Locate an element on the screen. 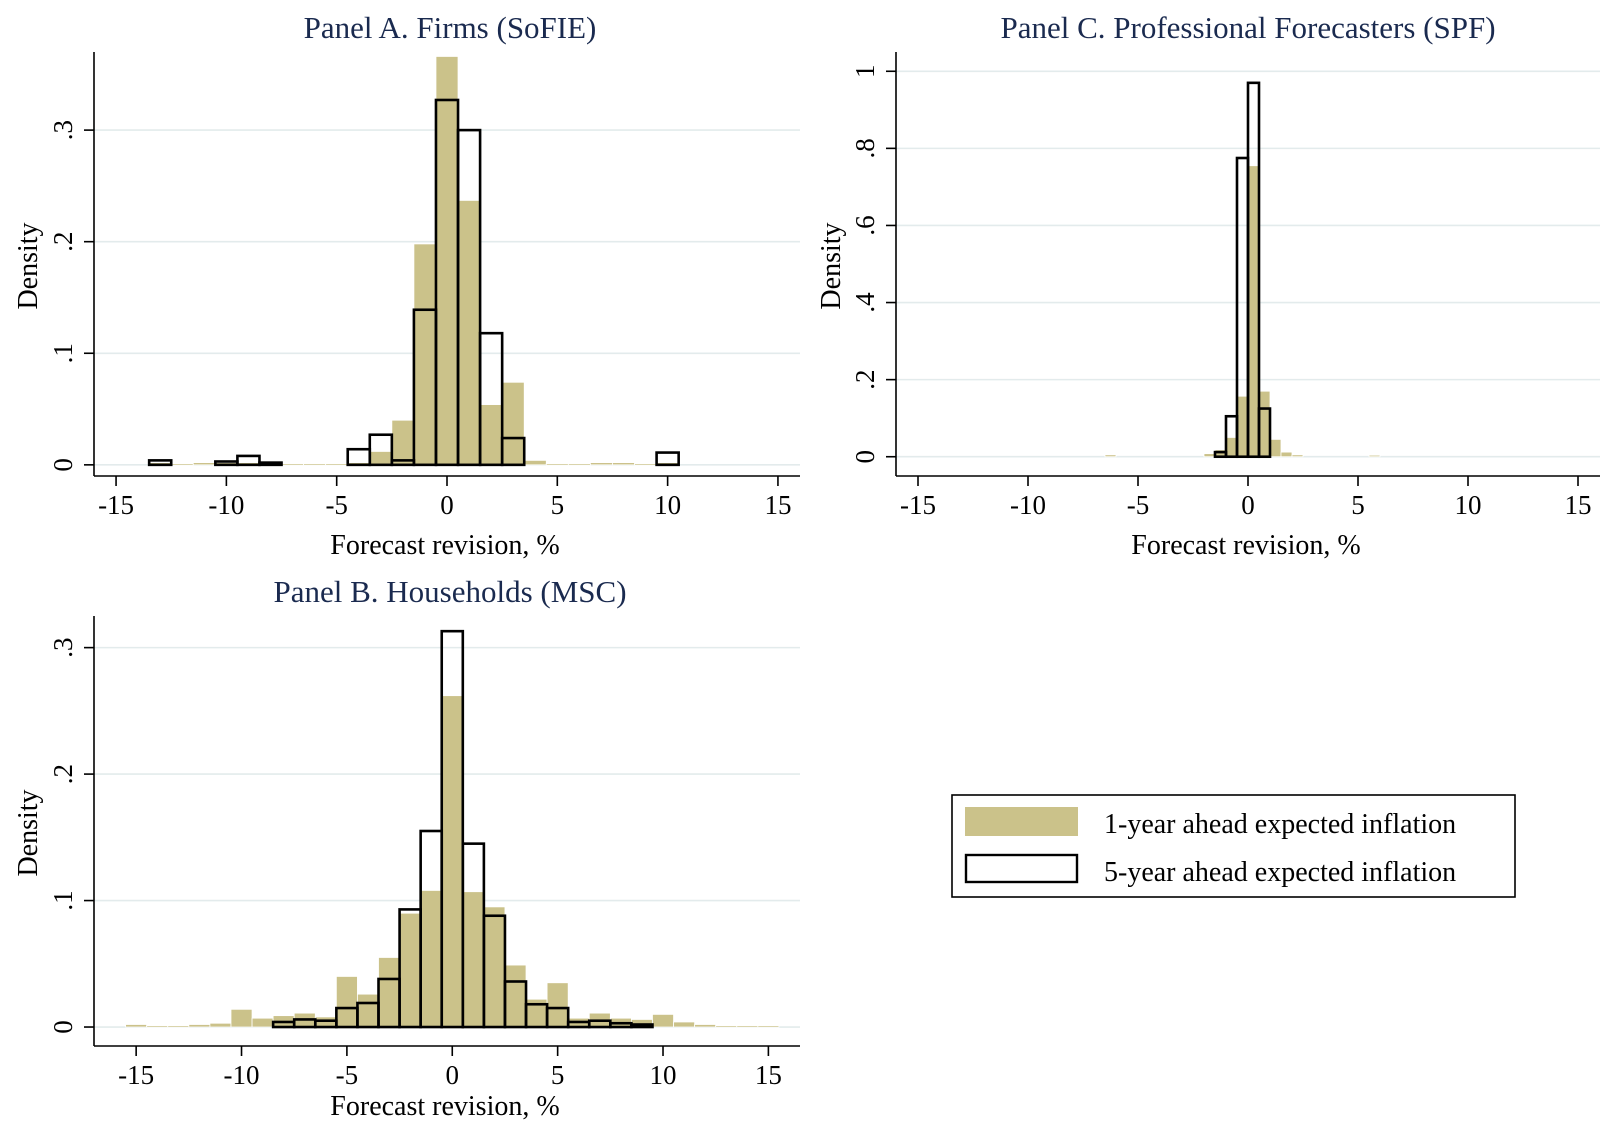 This screenshot has width=1600, height=1121. panelC-x-tick-label: 0 is located at coordinates (1248, 505).